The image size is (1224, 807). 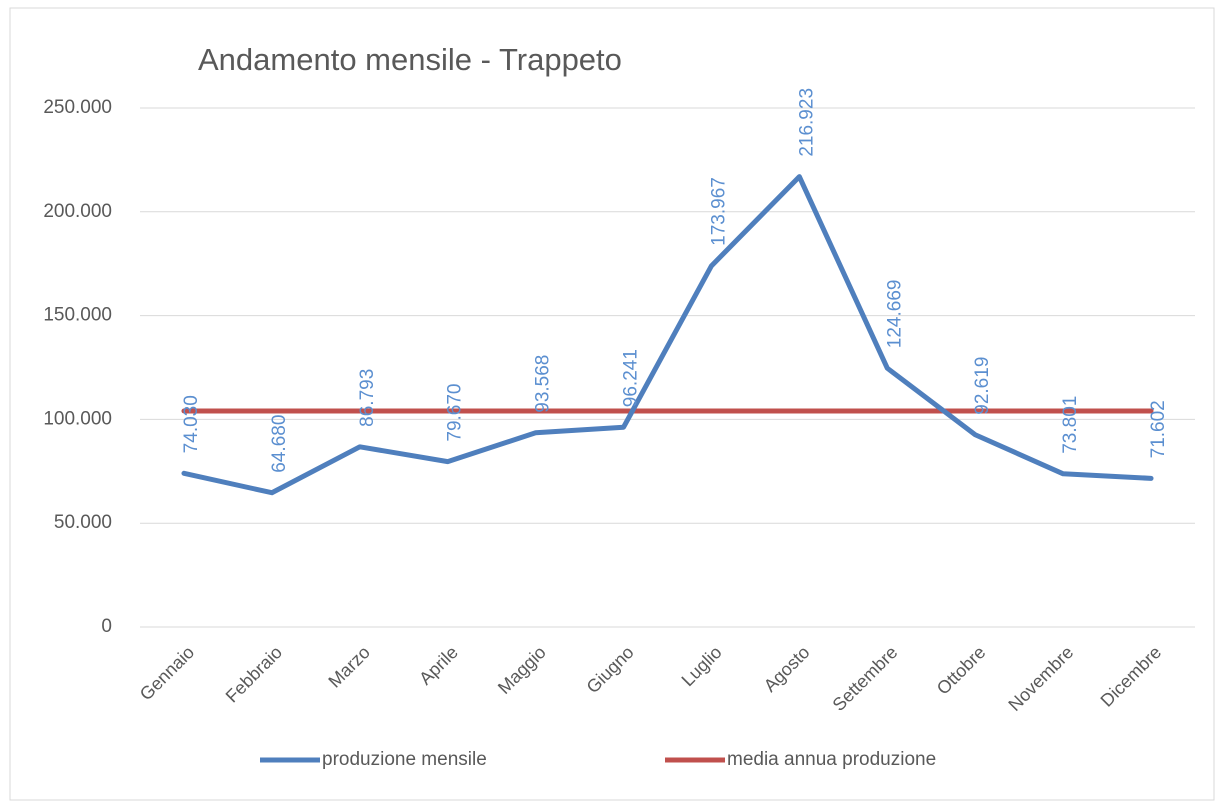 What do you see at coordinates (404, 759) in the screenshot?
I see `legend-label: produzione mensile` at bounding box center [404, 759].